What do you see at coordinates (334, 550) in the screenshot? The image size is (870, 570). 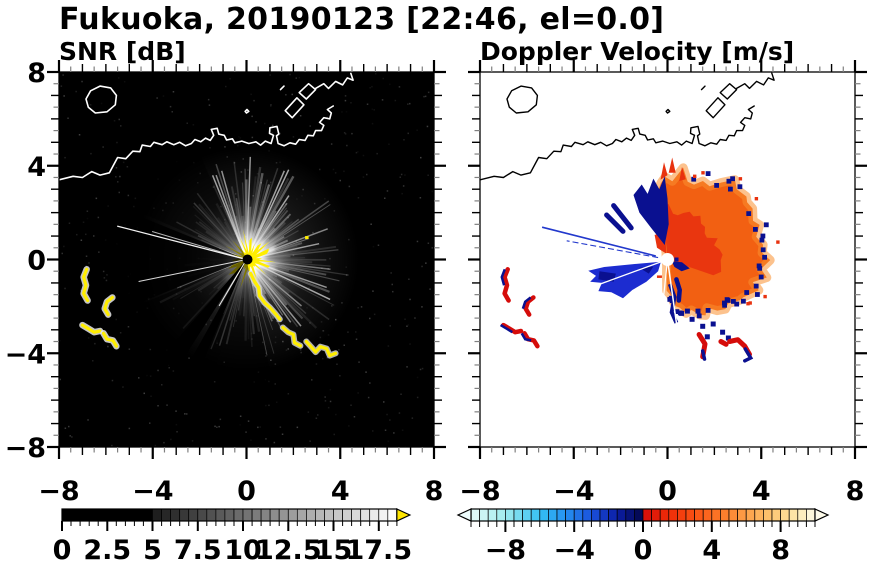 I see `snr-colorbar-label: 15` at bounding box center [334, 550].